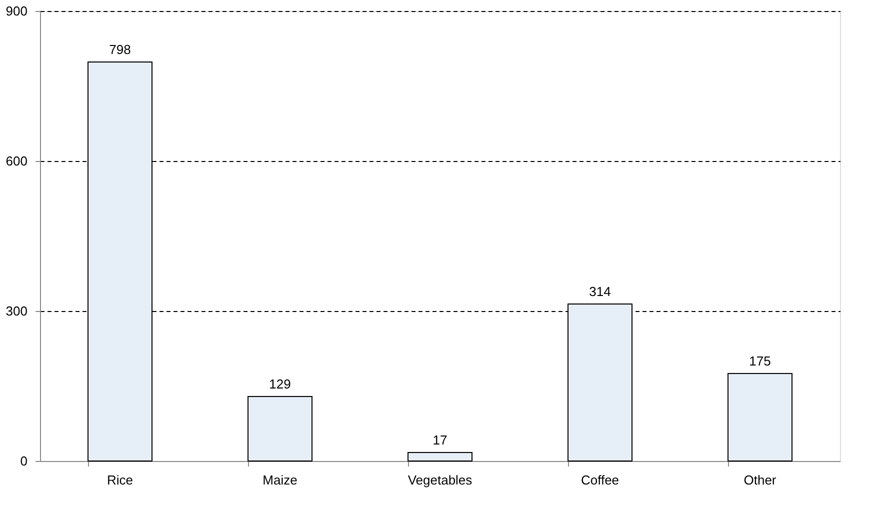 This screenshot has width=882, height=507. I want to click on y-tick-label: 600, so click(17, 161).